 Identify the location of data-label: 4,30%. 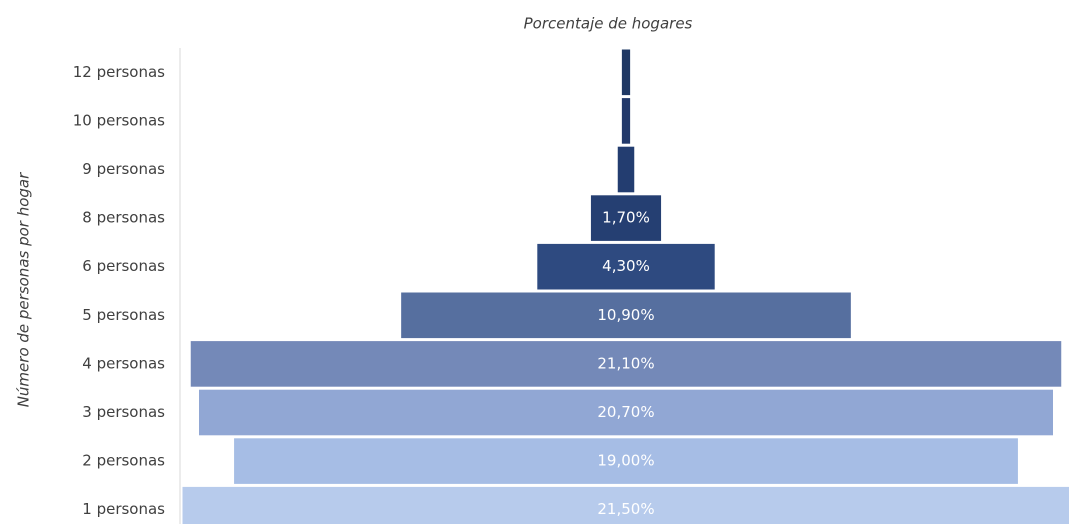
(626, 266).